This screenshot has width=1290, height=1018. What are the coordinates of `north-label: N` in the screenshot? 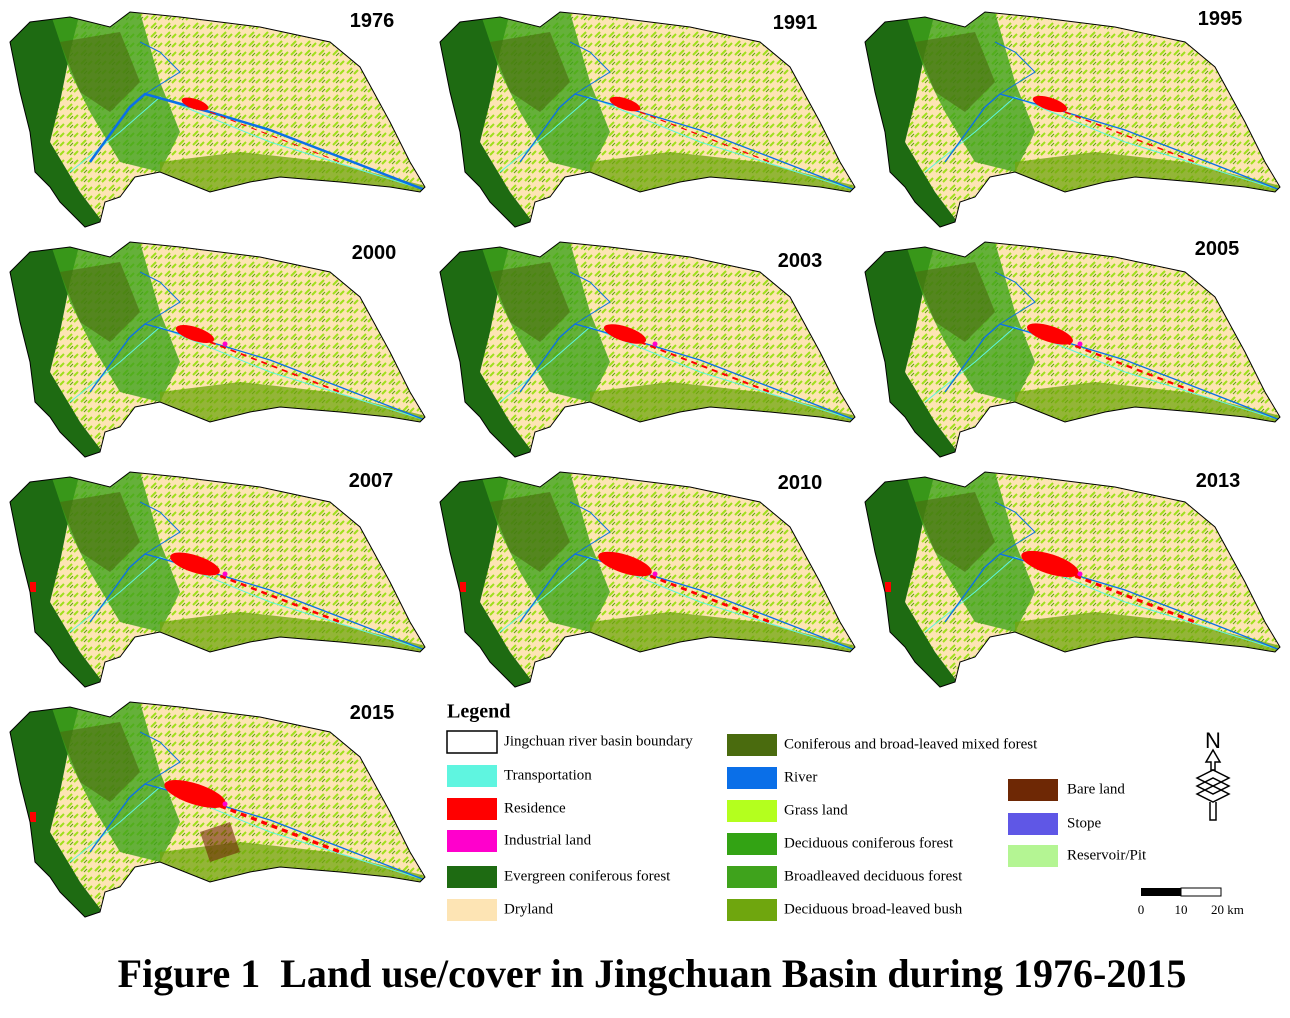 It's located at (1213, 740).